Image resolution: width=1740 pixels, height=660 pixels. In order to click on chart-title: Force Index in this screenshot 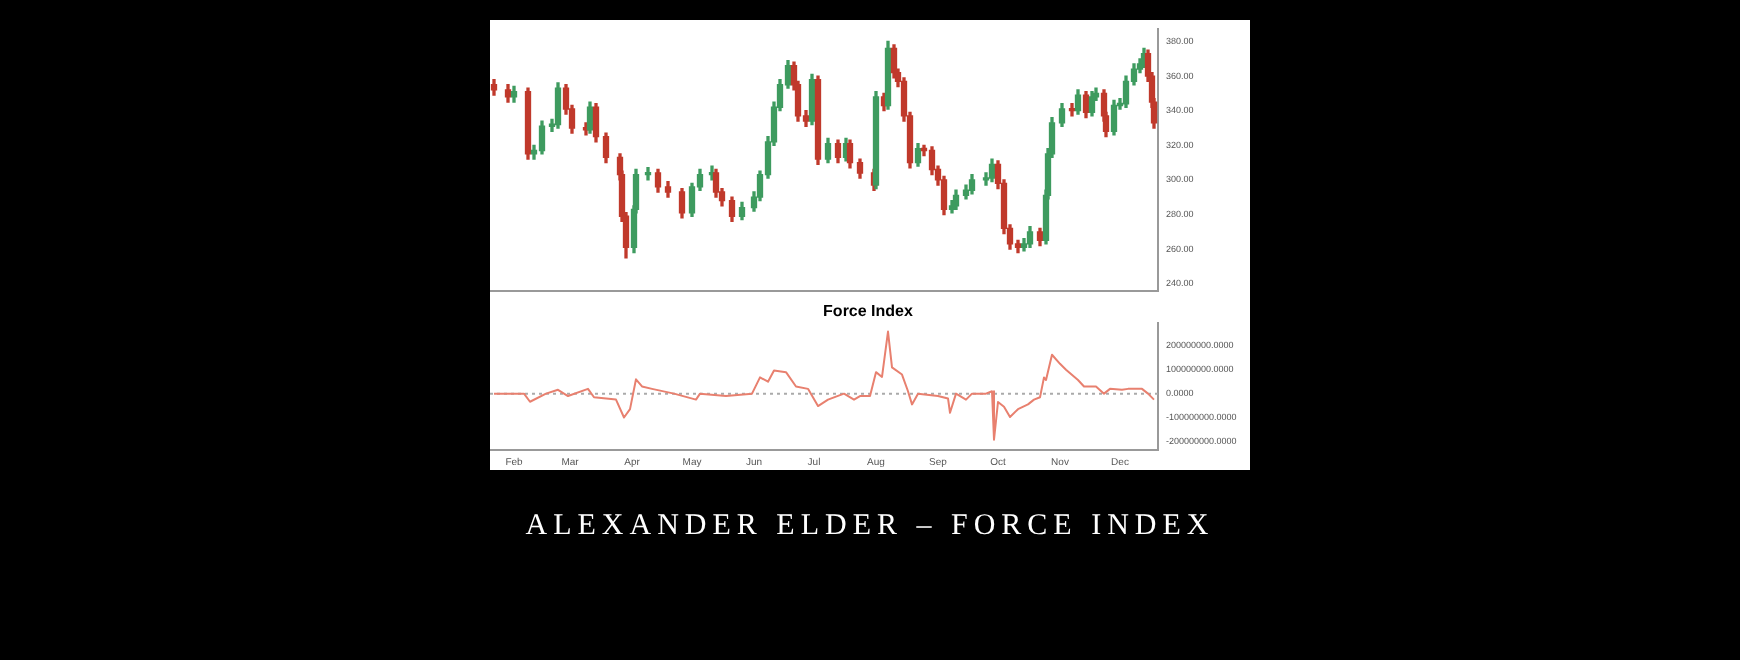, I will do `click(868, 311)`.